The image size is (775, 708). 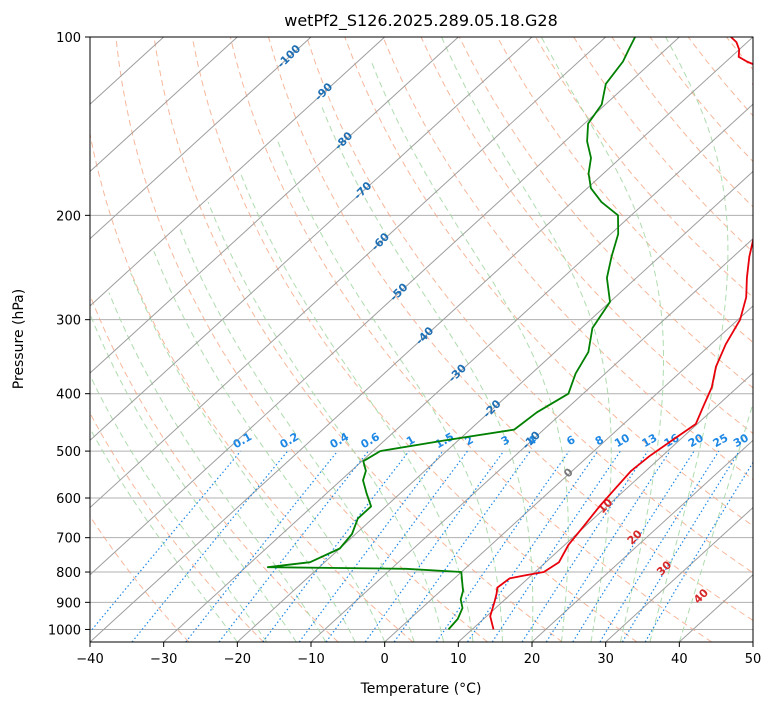 What do you see at coordinates (89, 659) in the screenshot?
I see `x-tick-label: −40` at bounding box center [89, 659].